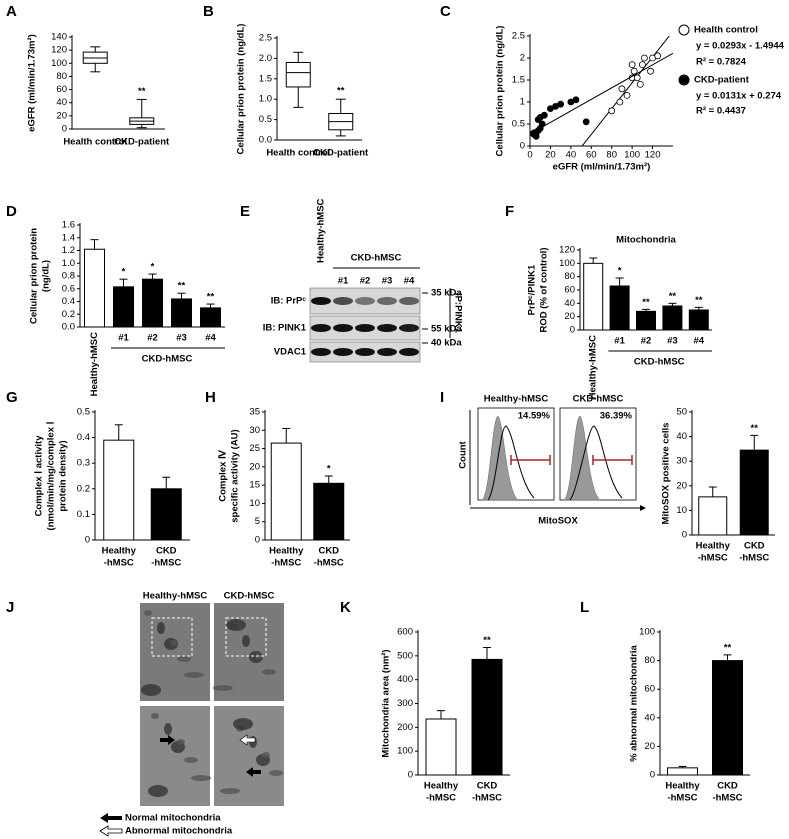  I want to click on fit-equation: y = 0.0293x - 1.4944, so click(740, 46).